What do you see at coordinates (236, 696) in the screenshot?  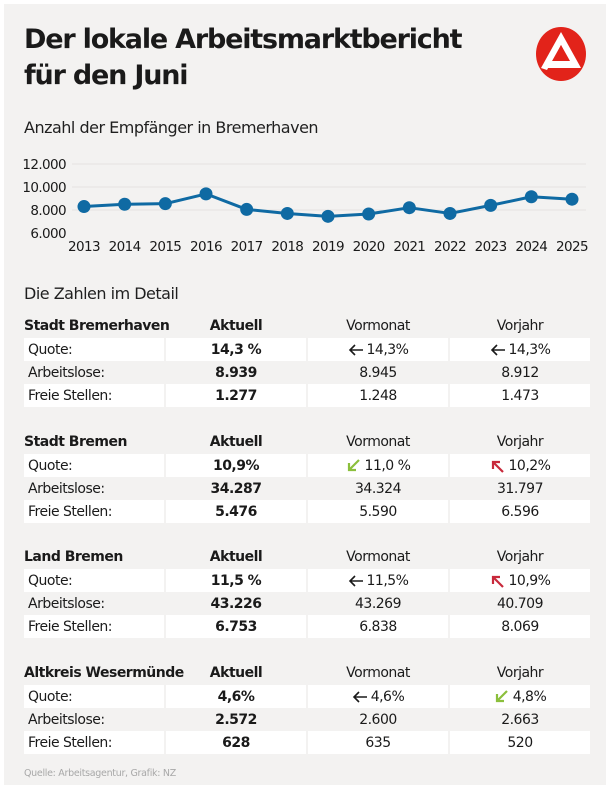 I see `quote-aktuell: 4,6%` at bounding box center [236, 696].